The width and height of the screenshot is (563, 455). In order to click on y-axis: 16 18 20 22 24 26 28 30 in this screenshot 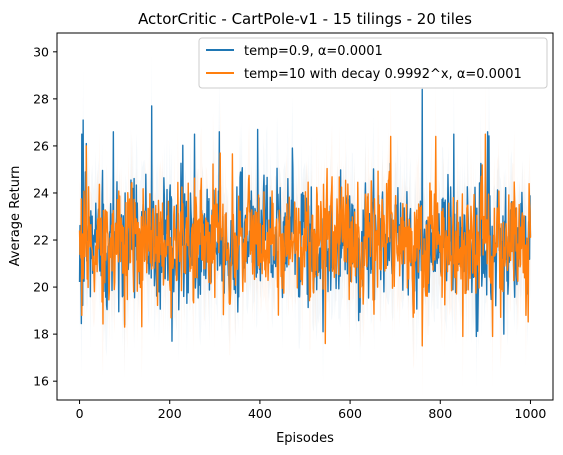, I will do `click(45, 216)`.